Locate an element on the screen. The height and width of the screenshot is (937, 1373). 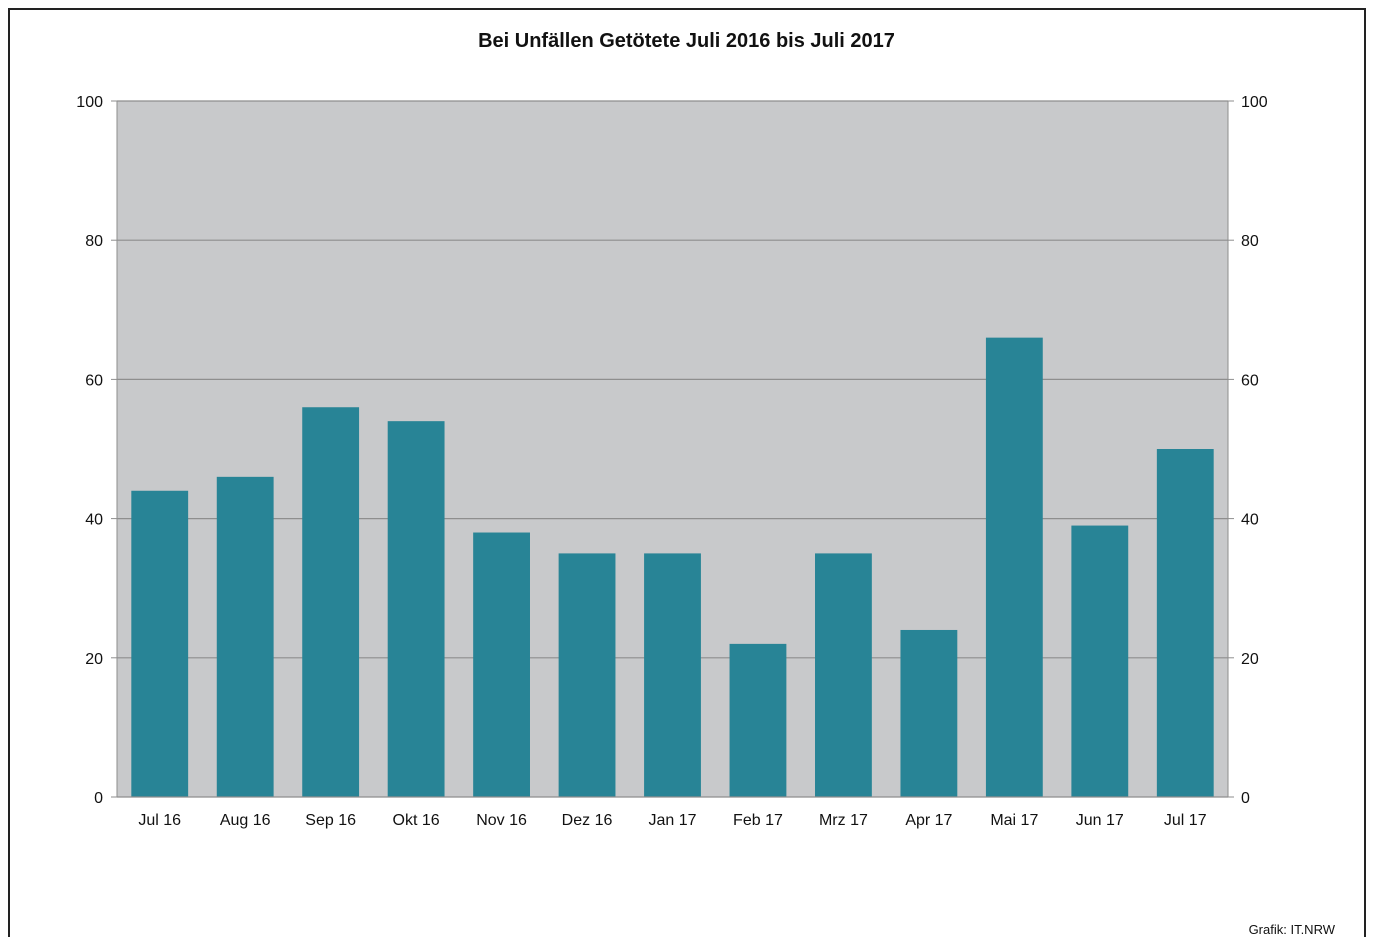
y-tick-label: 60 is located at coordinates (94, 380).